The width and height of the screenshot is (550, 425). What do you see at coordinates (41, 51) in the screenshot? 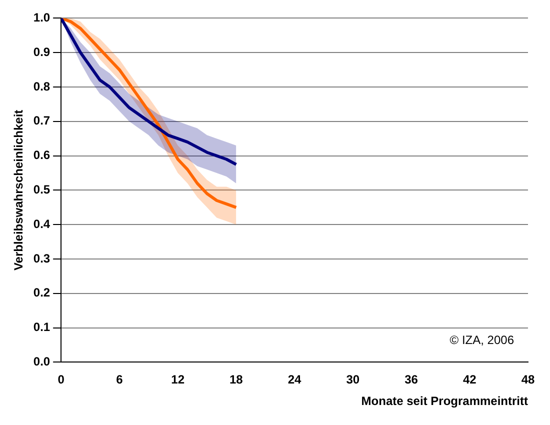
I see `y-tick-label: 0.9` at bounding box center [41, 51].